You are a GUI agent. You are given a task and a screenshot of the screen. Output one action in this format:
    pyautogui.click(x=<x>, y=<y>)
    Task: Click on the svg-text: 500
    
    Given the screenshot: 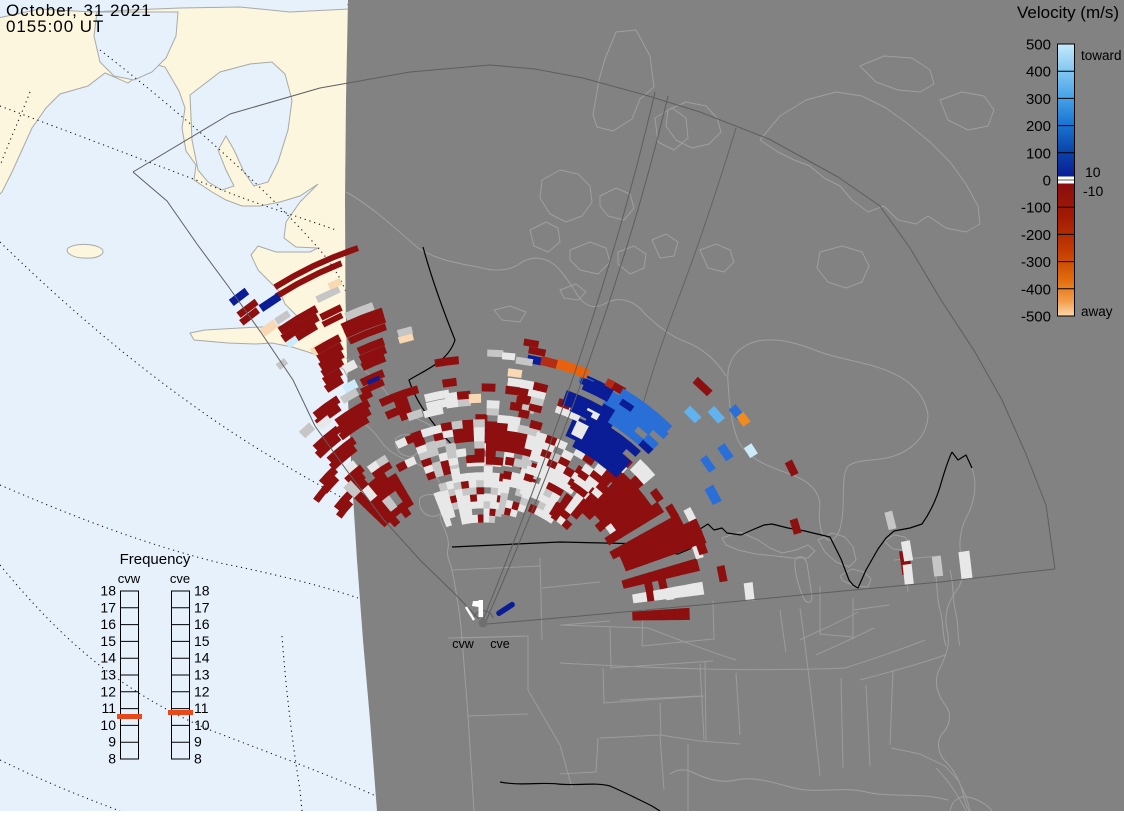 What is the action you would take?
    pyautogui.click(x=1038, y=45)
    